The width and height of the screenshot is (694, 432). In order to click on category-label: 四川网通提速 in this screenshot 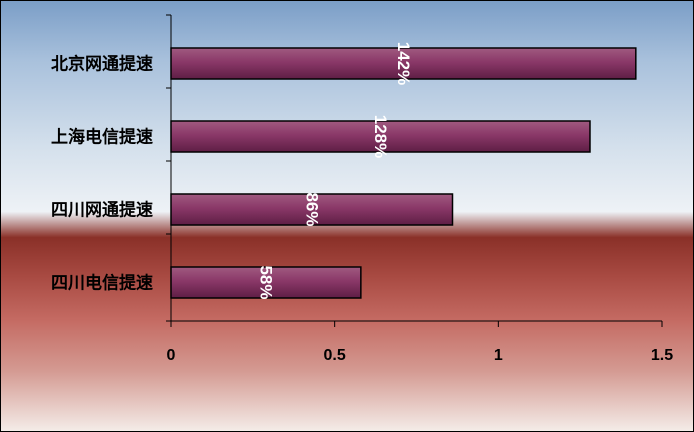, I will do `click(102, 210)`.